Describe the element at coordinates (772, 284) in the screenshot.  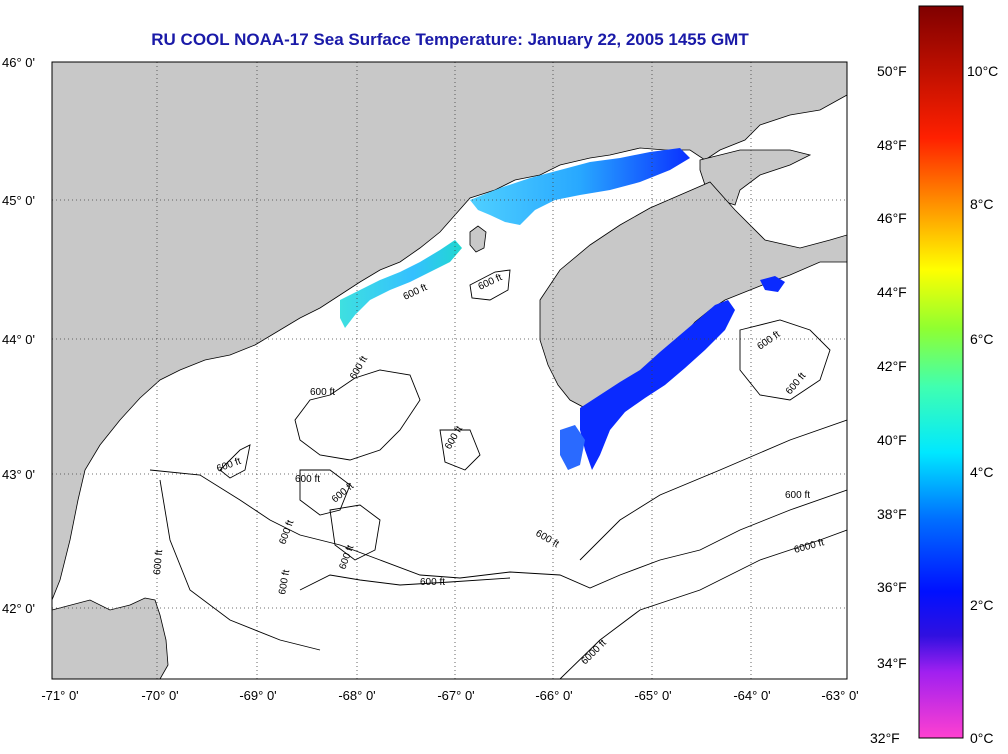
I see `sst-patch-scotian-east` at that location.